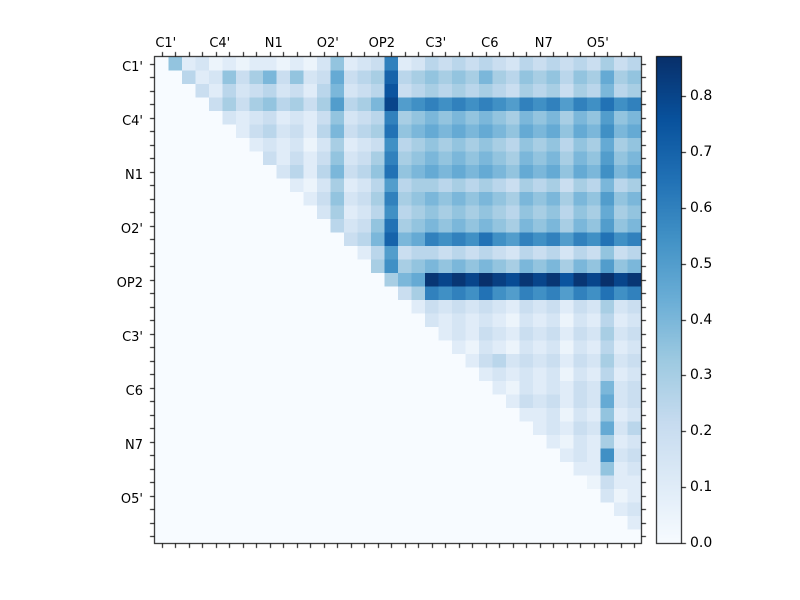 This screenshot has height=600, width=800. Describe the element at coordinates (327, 43) in the screenshot. I see `x-axis-tick-label: O2'` at that location.